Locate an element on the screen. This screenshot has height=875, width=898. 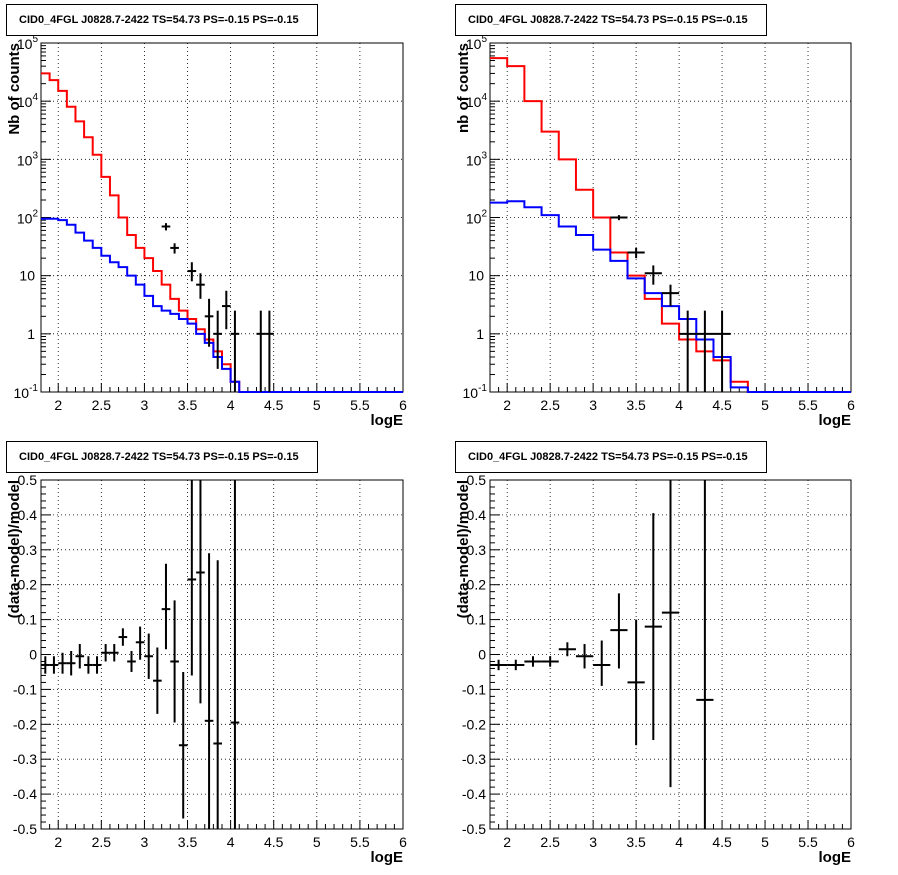
x-tick-label: 6 is located at coordinates (851, 405).